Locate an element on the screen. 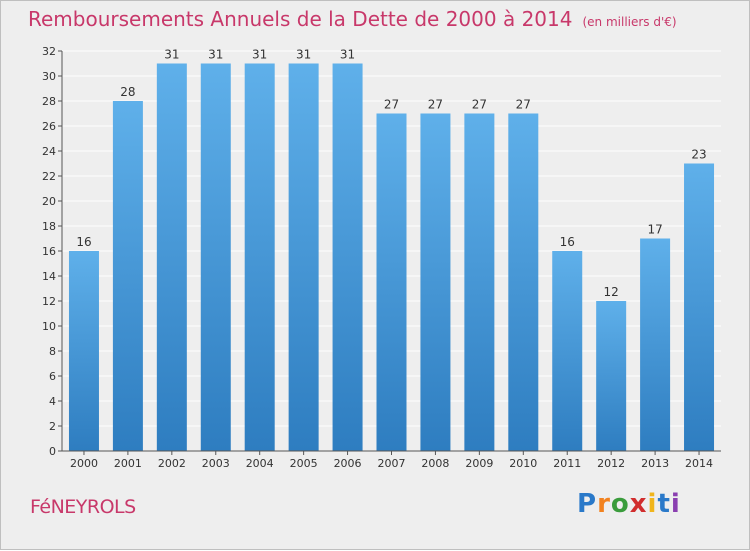 This screenshot has width=750, height=551. logo-letter: P is located at coordinates (587, 504).